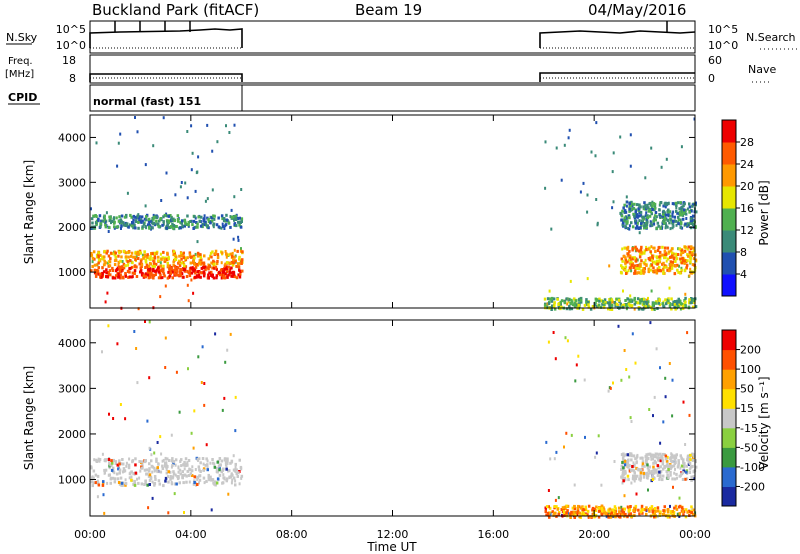 This screenshot has height=554, width=800. Describe the element at coordinates (391, 547) in the screenshot. I see `x-axis-label: Time UT` at that location.